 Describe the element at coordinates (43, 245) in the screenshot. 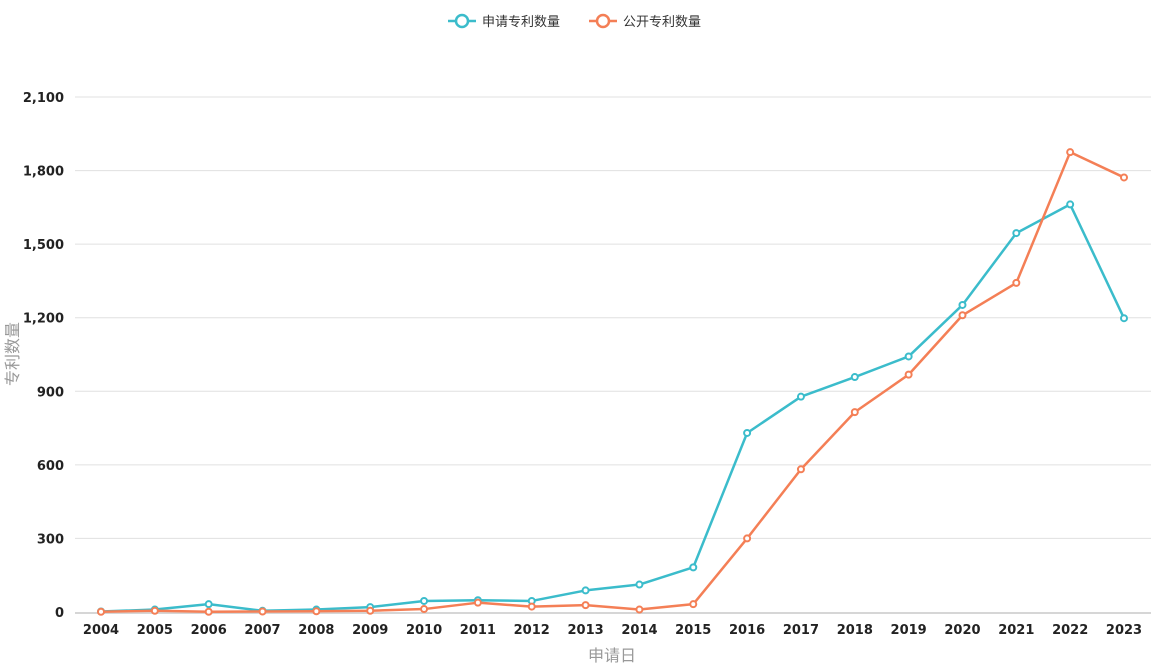

I see `y-tick-label: 1,500` at that location.